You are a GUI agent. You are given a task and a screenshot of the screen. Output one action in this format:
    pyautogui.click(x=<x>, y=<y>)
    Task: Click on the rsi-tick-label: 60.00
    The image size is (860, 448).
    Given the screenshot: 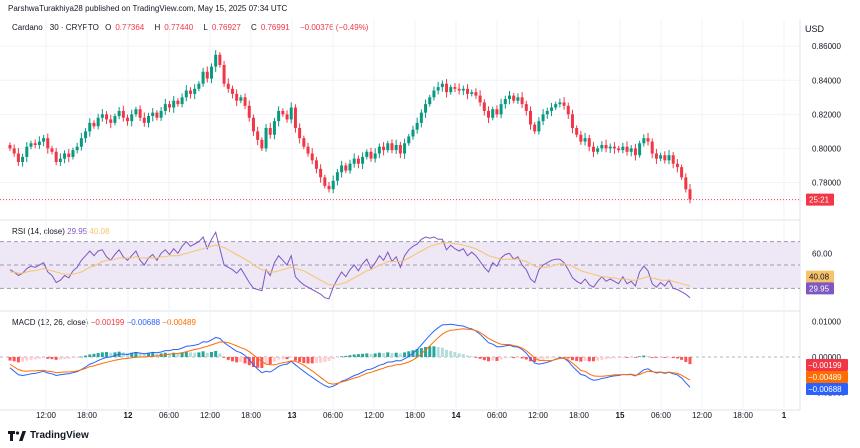 What is the action you would take?
    pyautogui.click(x=822, y=253)
    